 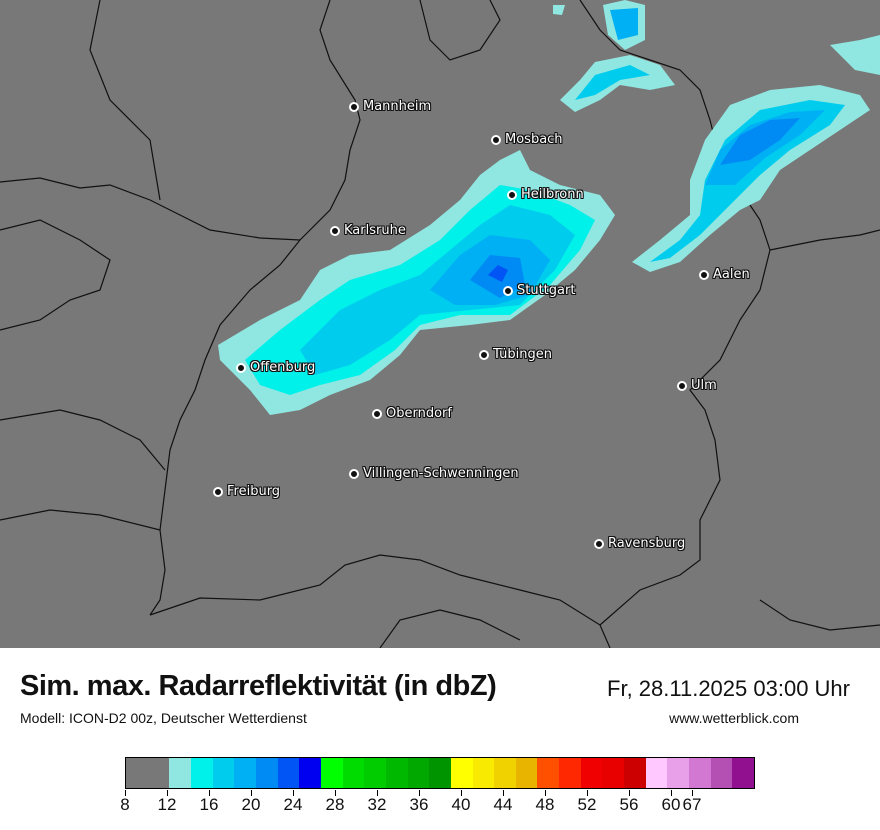 I want to click on map-title: Sim. max. Radarreflektivität (in dbZ), so click(x=258, y=686).